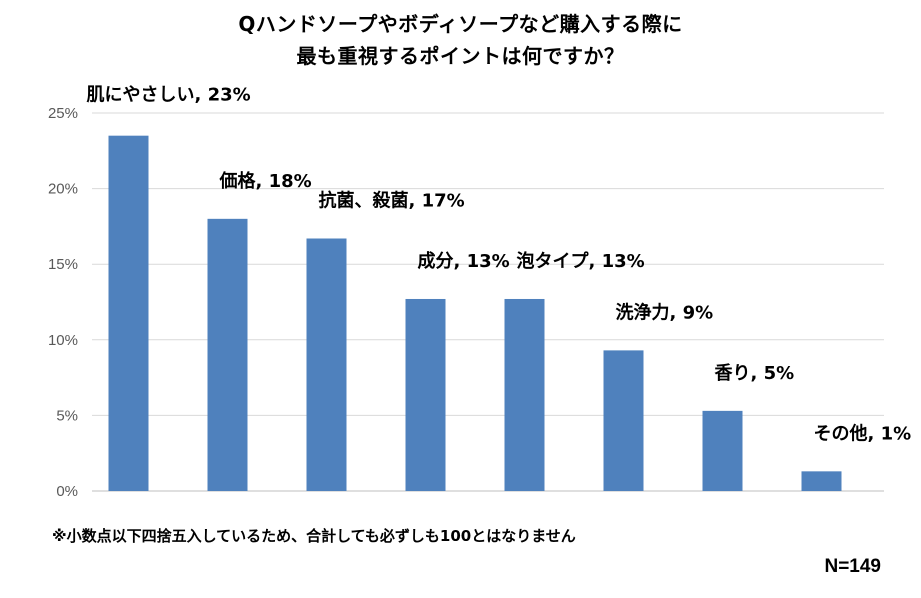  What do you see at coordinates (63, 340) in the screenshot?
I see `y-tick-label: 10%` at bounding box center [63, 340].